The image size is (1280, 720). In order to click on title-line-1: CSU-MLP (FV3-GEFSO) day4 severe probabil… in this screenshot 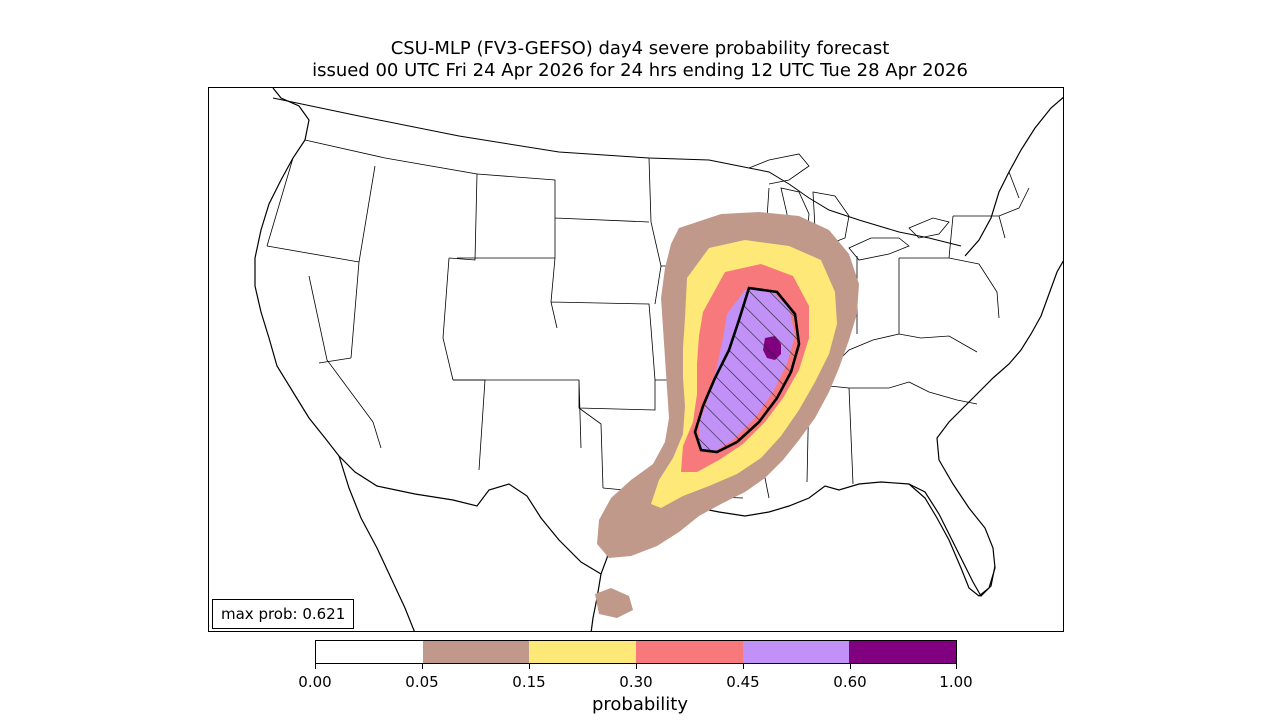, I will do `click(640, 48)`.